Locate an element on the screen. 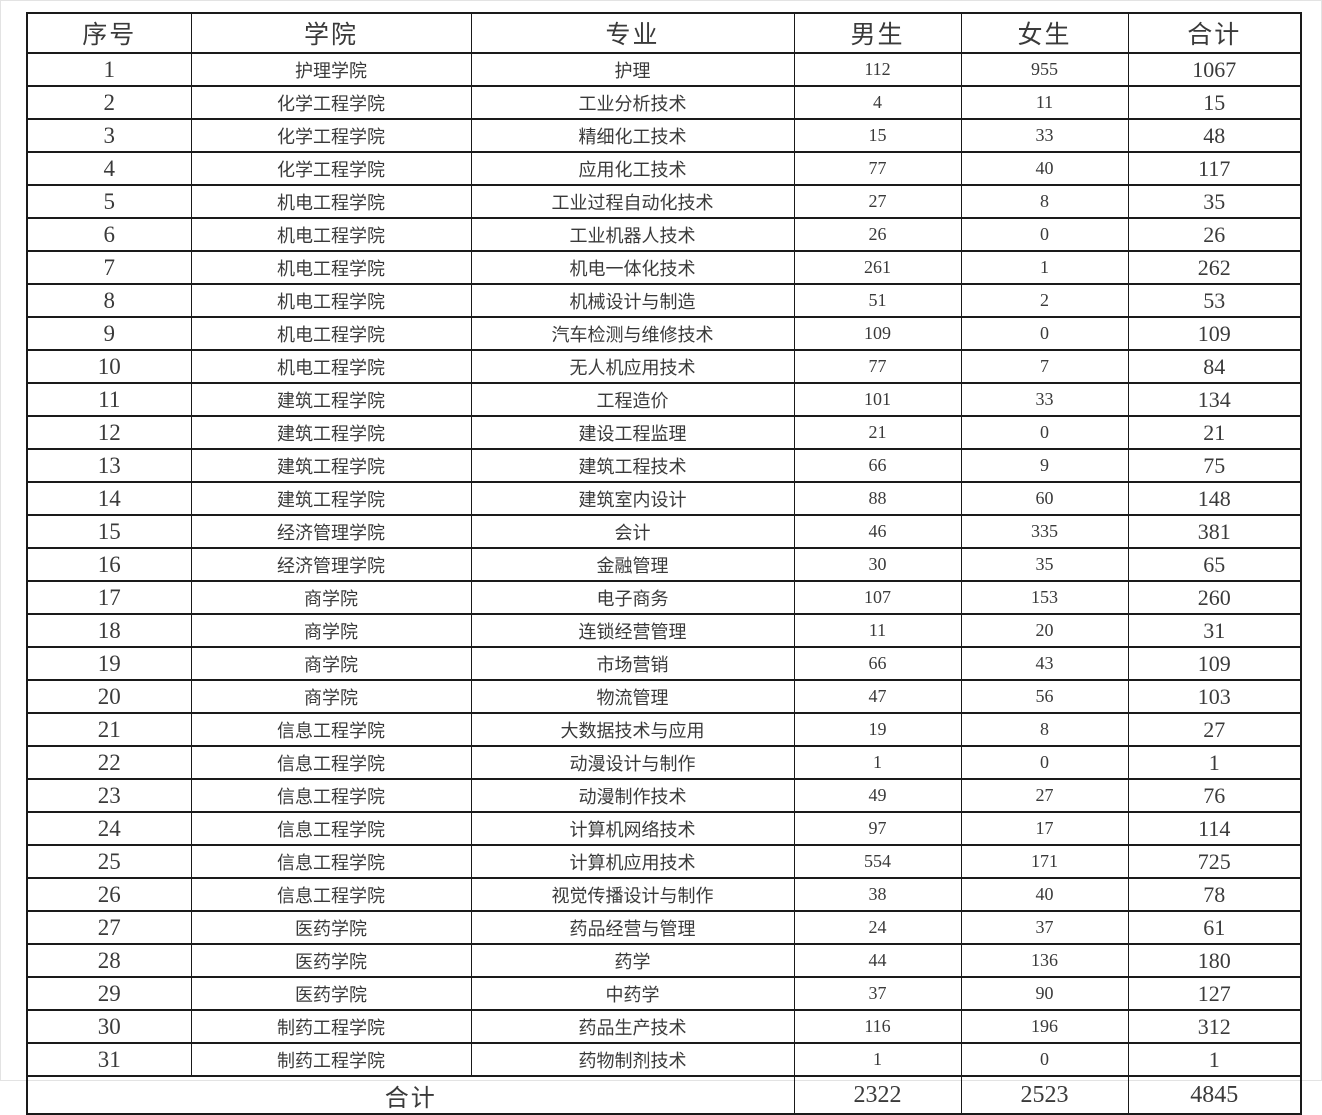 The height and width of the screenshot is (1115, 1322). female-count-cell: 56 is located at coordinates (1044, 696).